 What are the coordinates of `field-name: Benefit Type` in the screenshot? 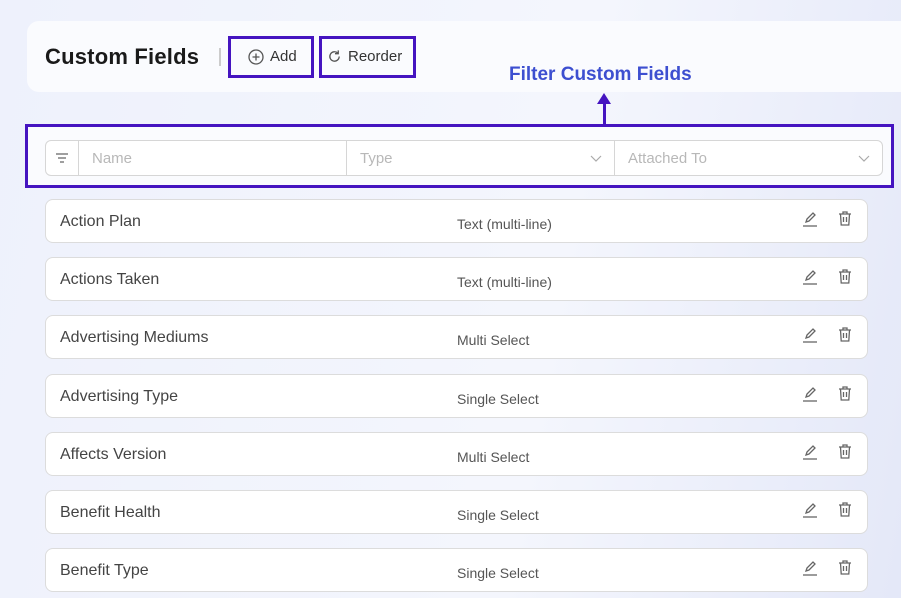 It's located at (104, 571).